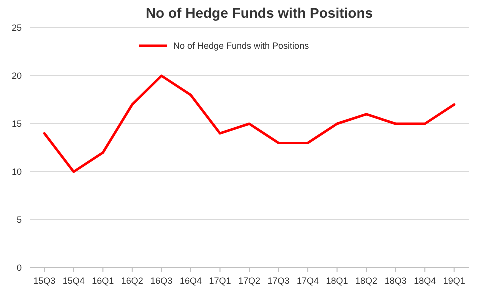 The height and width of the screenshot is (304, 479). What do you see at coordinates (19, 268) in the screenshot?
I see `y-tick-label: 0` at bounding box center [19, 268].